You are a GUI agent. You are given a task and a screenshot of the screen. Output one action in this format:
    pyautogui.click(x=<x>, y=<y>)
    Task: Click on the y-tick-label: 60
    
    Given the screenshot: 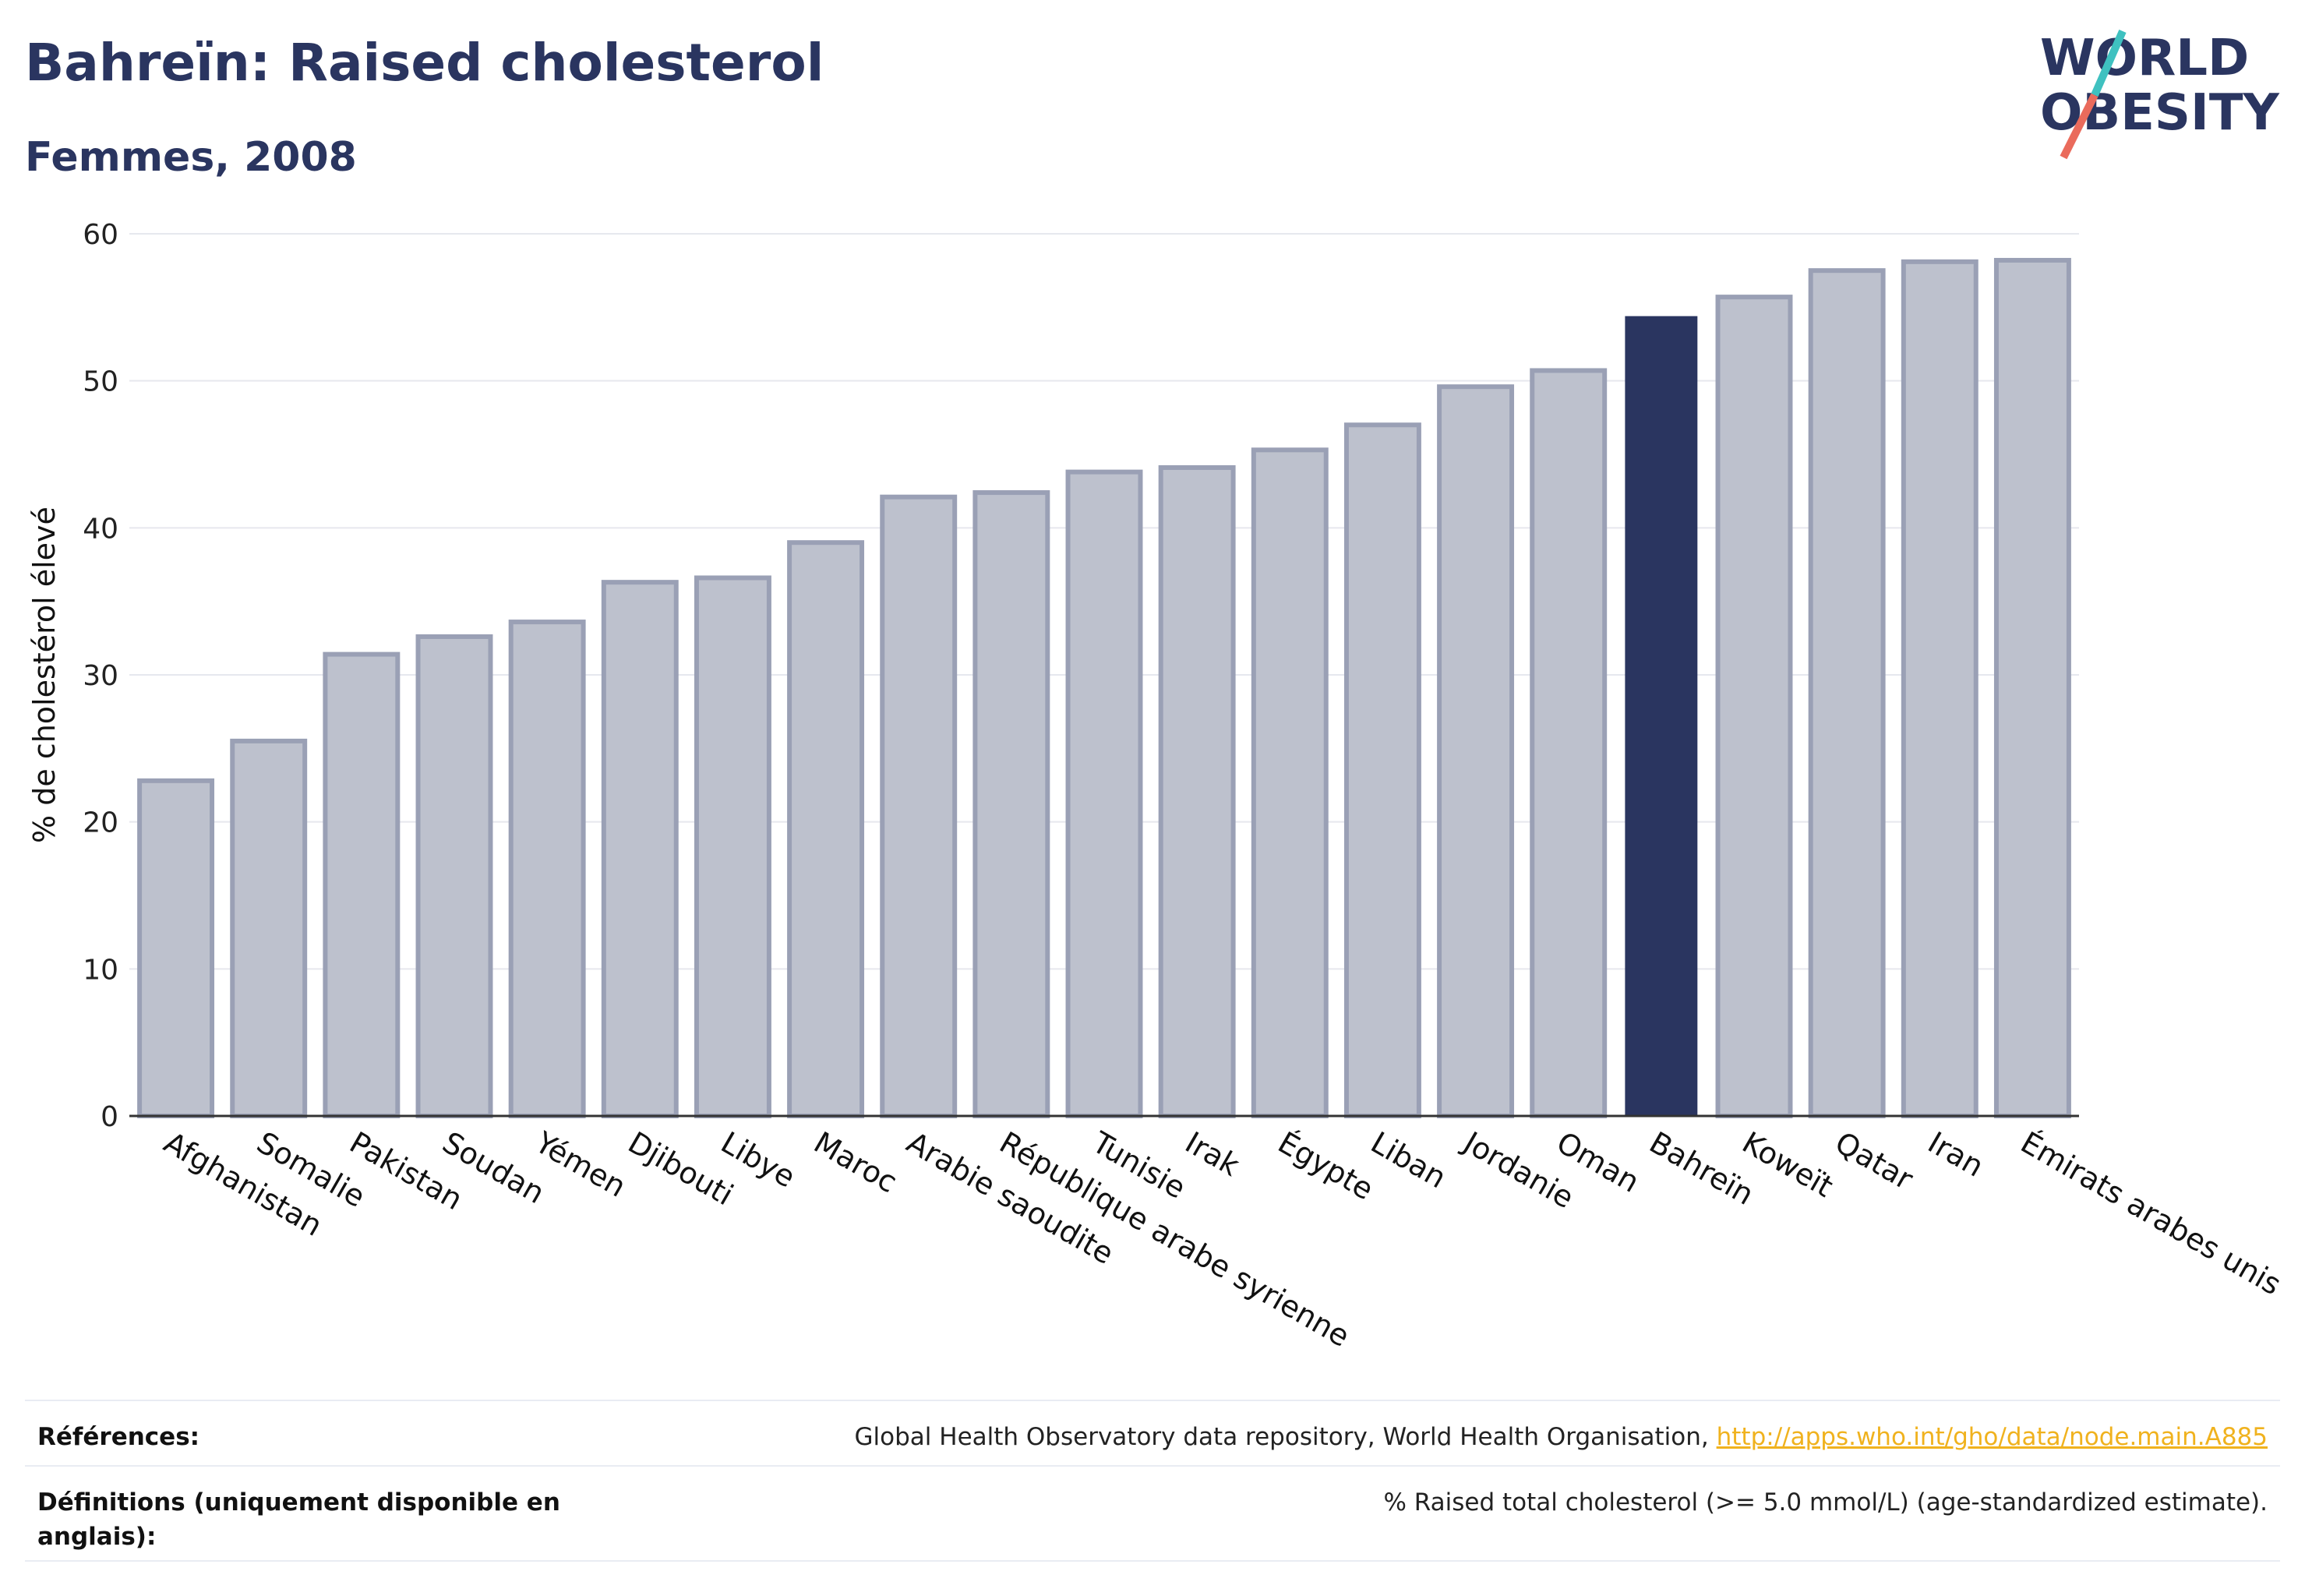 What is the action you would take?
    pyautogui.click(x=101, y=235)
    